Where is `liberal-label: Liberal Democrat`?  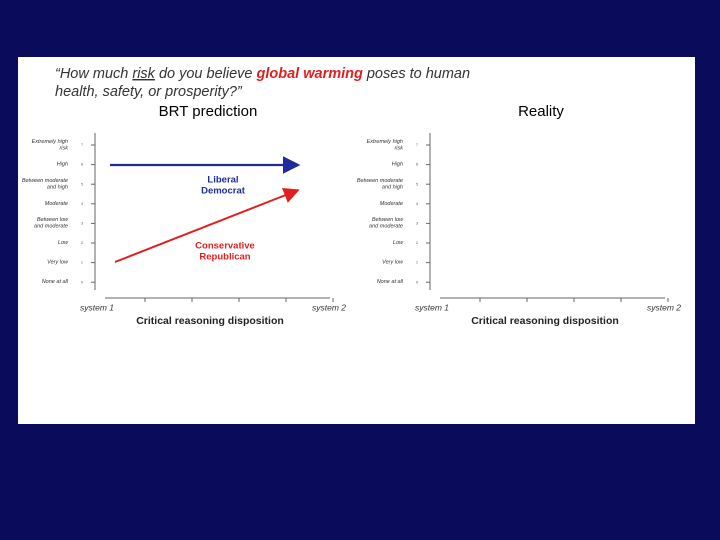 liberal-label: Liberal Democrat is located at coordinates (223, 185).